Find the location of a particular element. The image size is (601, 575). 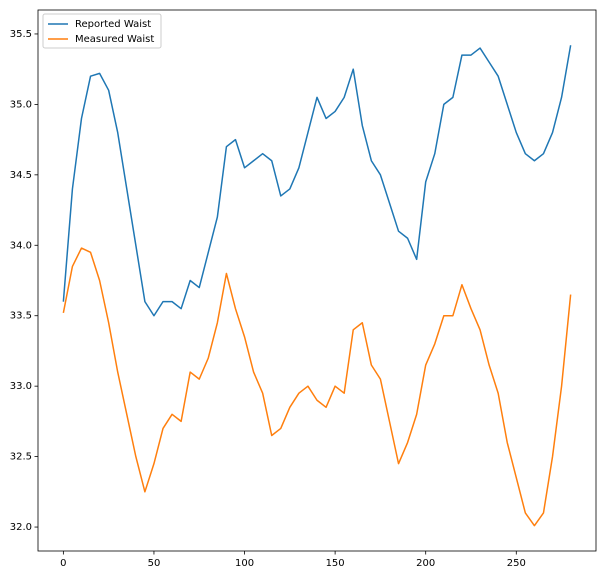

legend-label: Measured Waist is located at coordinates (114, 39).